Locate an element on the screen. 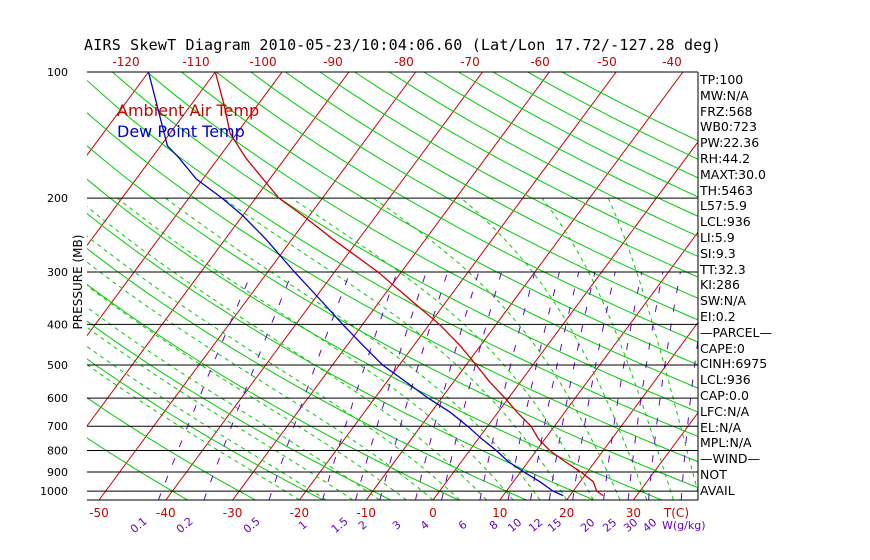 The width and height of the screenshot is (870, 560). mixing-ratio-label: 1.5 is located at coordinates (340, 525).